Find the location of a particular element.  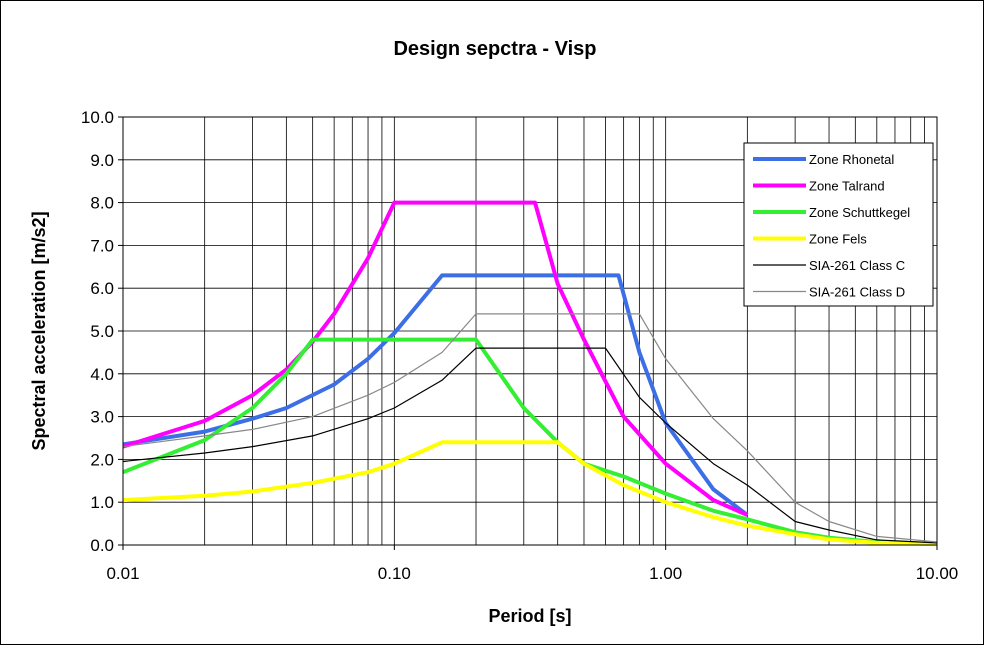

x-axis-ticks: 0.01 0.10 1.00 10.00 is located at coordinates (532, 564).